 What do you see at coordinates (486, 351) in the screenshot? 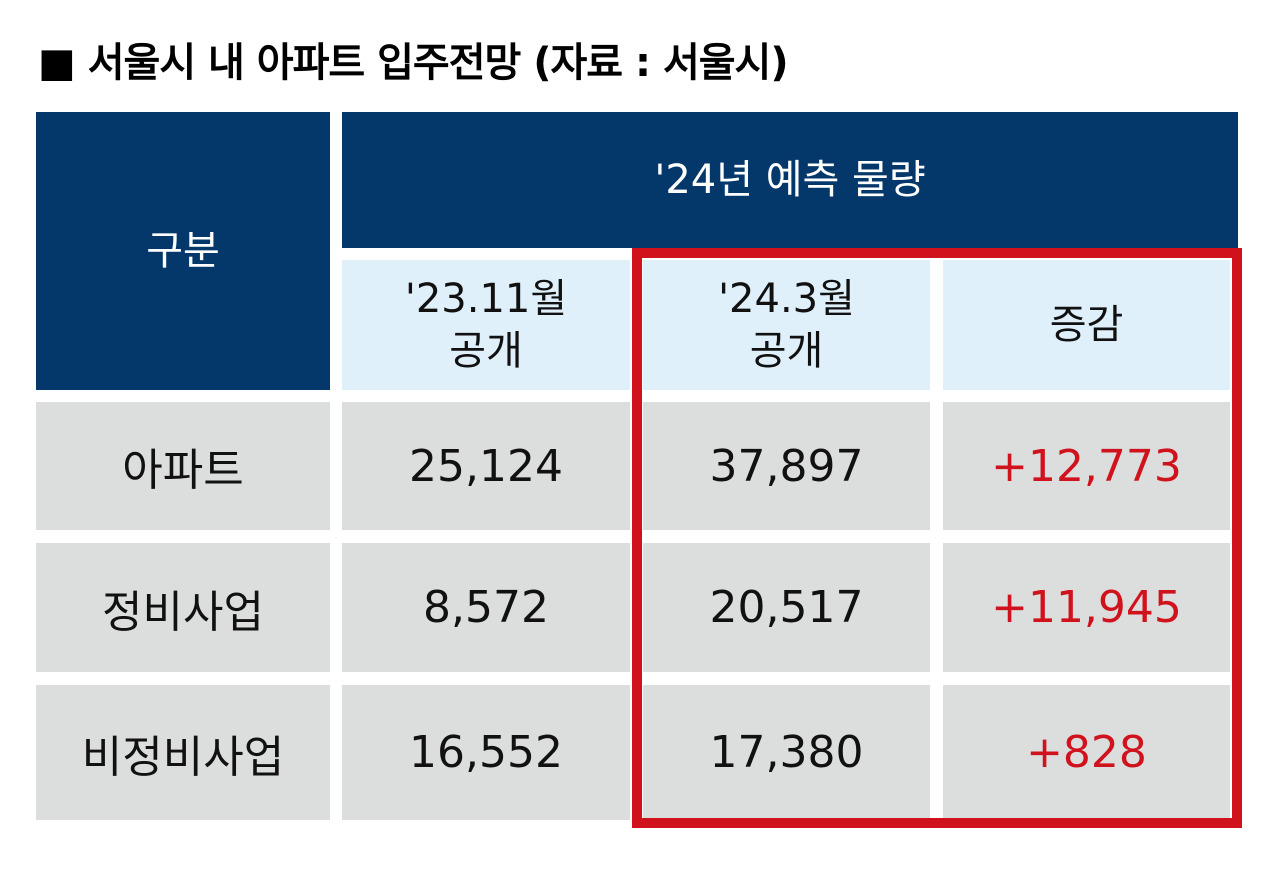
I see `header-col-nov23-line2: 공개` at bounding box center [486, 351].